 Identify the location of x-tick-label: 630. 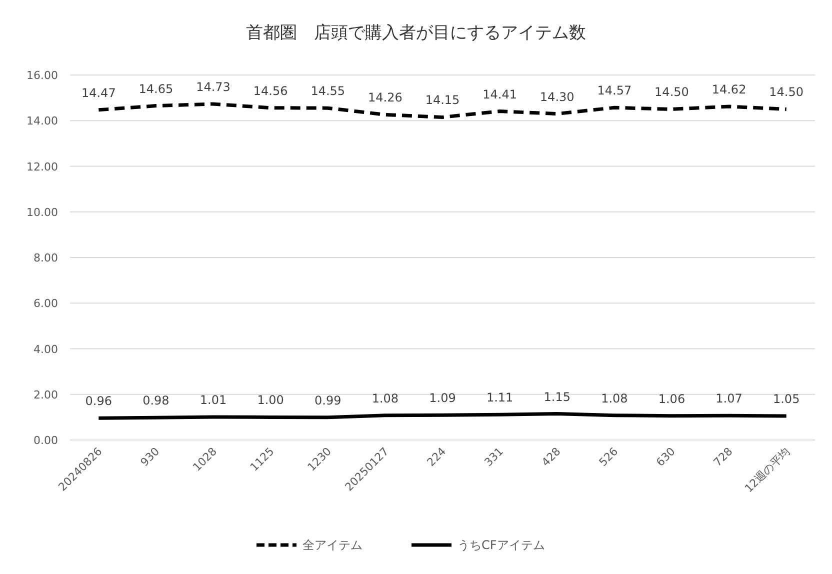
(666, 456).